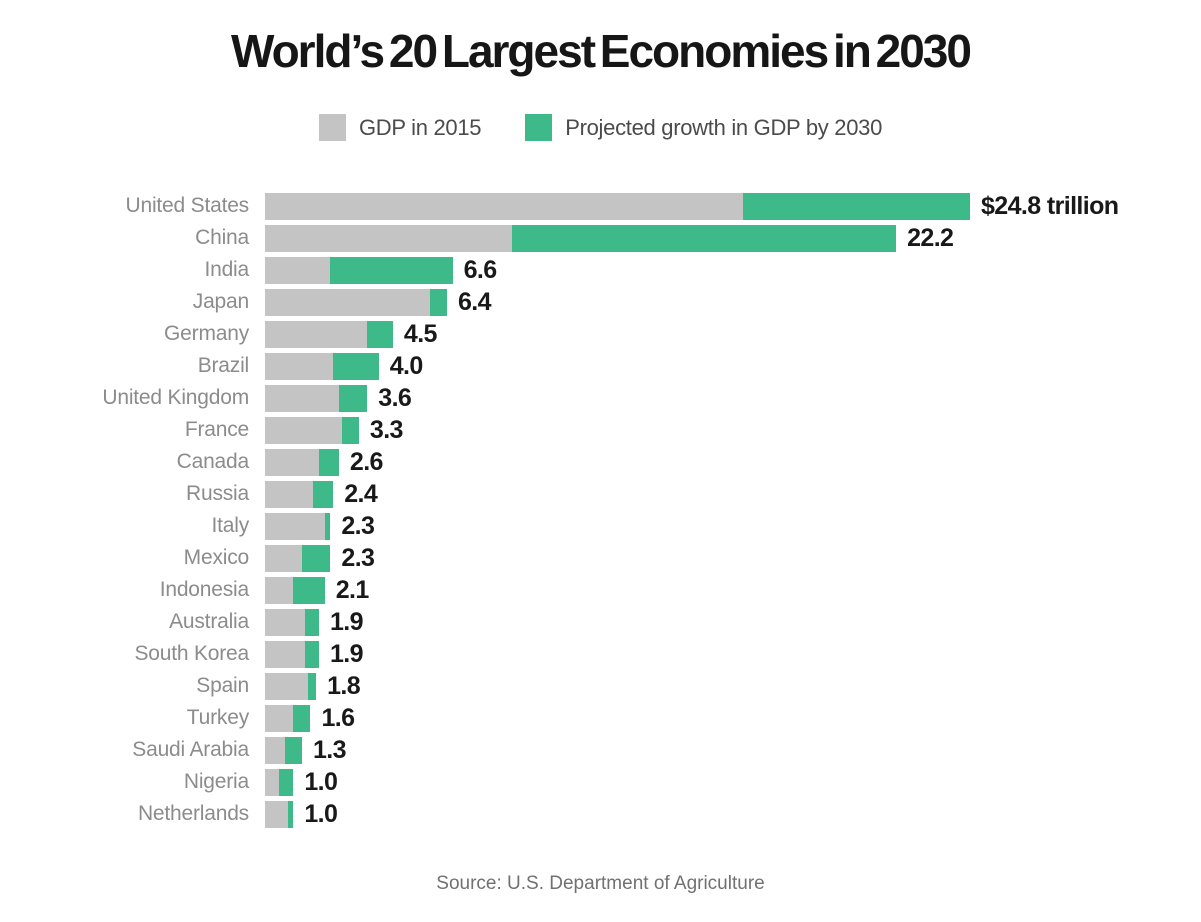 The width and height of the screenshot is (1201, 922). Describe the element at coordinates (346, 653) in the screenshot. I see `value-label: 1.9` at that location.